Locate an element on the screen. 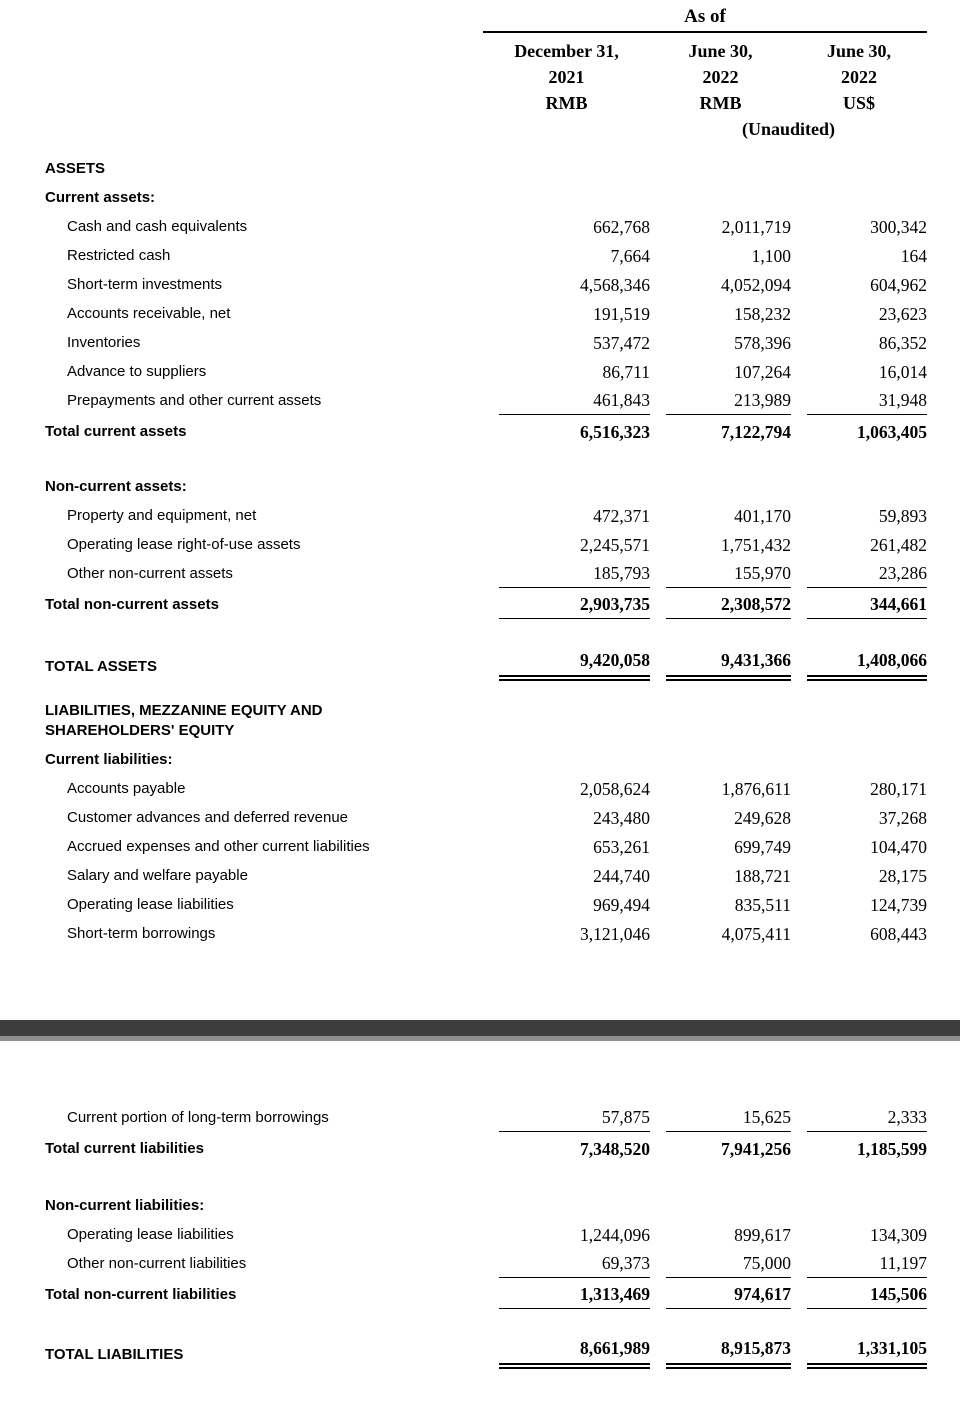 The width and height of the screenshot is (960, 1402). row-label: Other non-current assets is located at coordinates (150, 573).